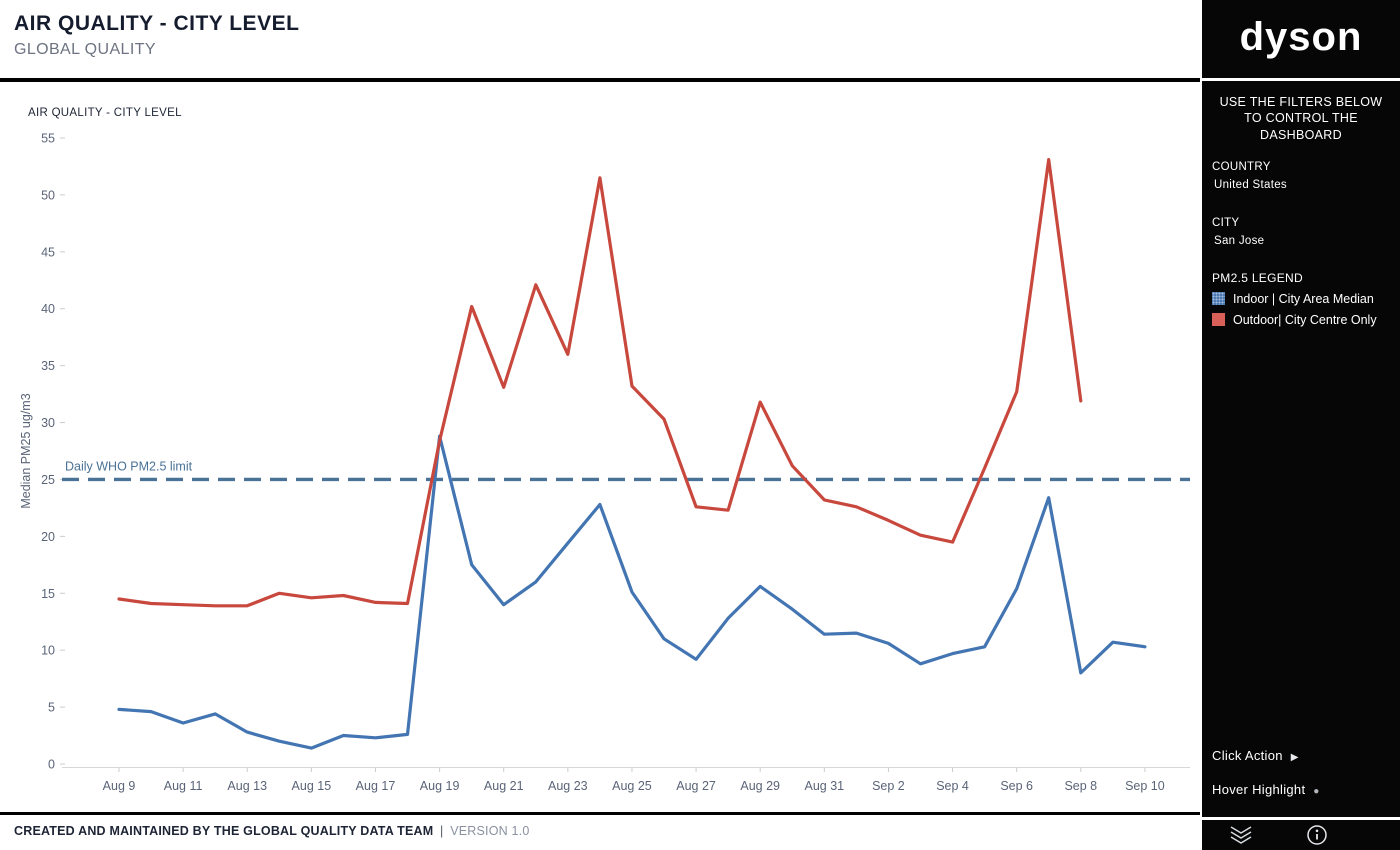 Image resolution: width=1400 pixels, height=850 pixels. Describe the element at coordinates (1239, 240) in the screenshot. I see `city-filter-value: San Jose` at that location.